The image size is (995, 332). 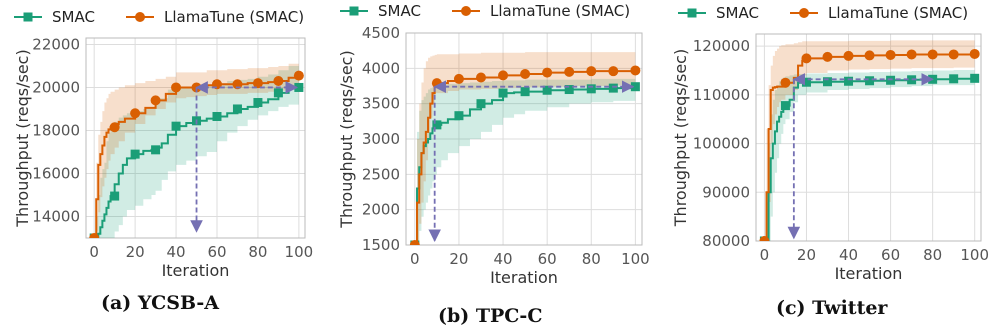 What do you see at coordinates (560, 11) in the screenshot?
I see `legend-llamatune-label: LlamaTune (SMAC)` at bounding box center [560, 11].